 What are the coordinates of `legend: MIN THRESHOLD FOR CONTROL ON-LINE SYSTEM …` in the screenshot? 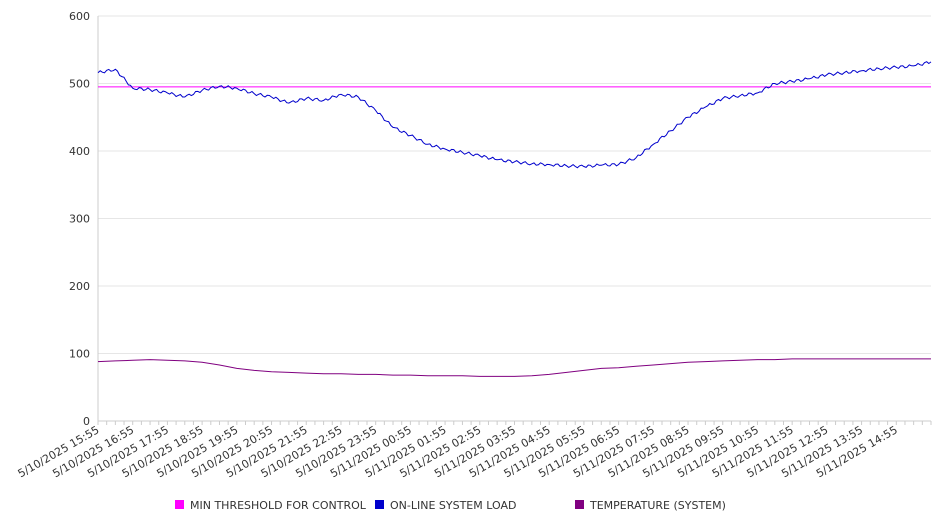 It's located at (450, 505).